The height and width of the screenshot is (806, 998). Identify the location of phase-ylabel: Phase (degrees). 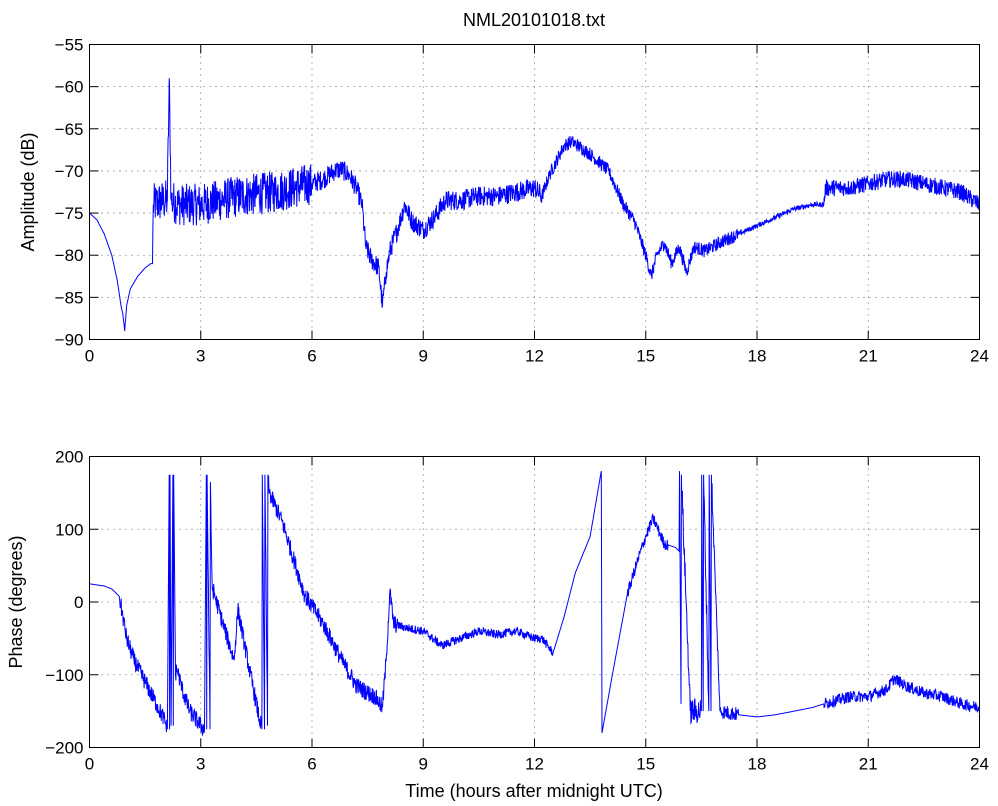
(16, 601).